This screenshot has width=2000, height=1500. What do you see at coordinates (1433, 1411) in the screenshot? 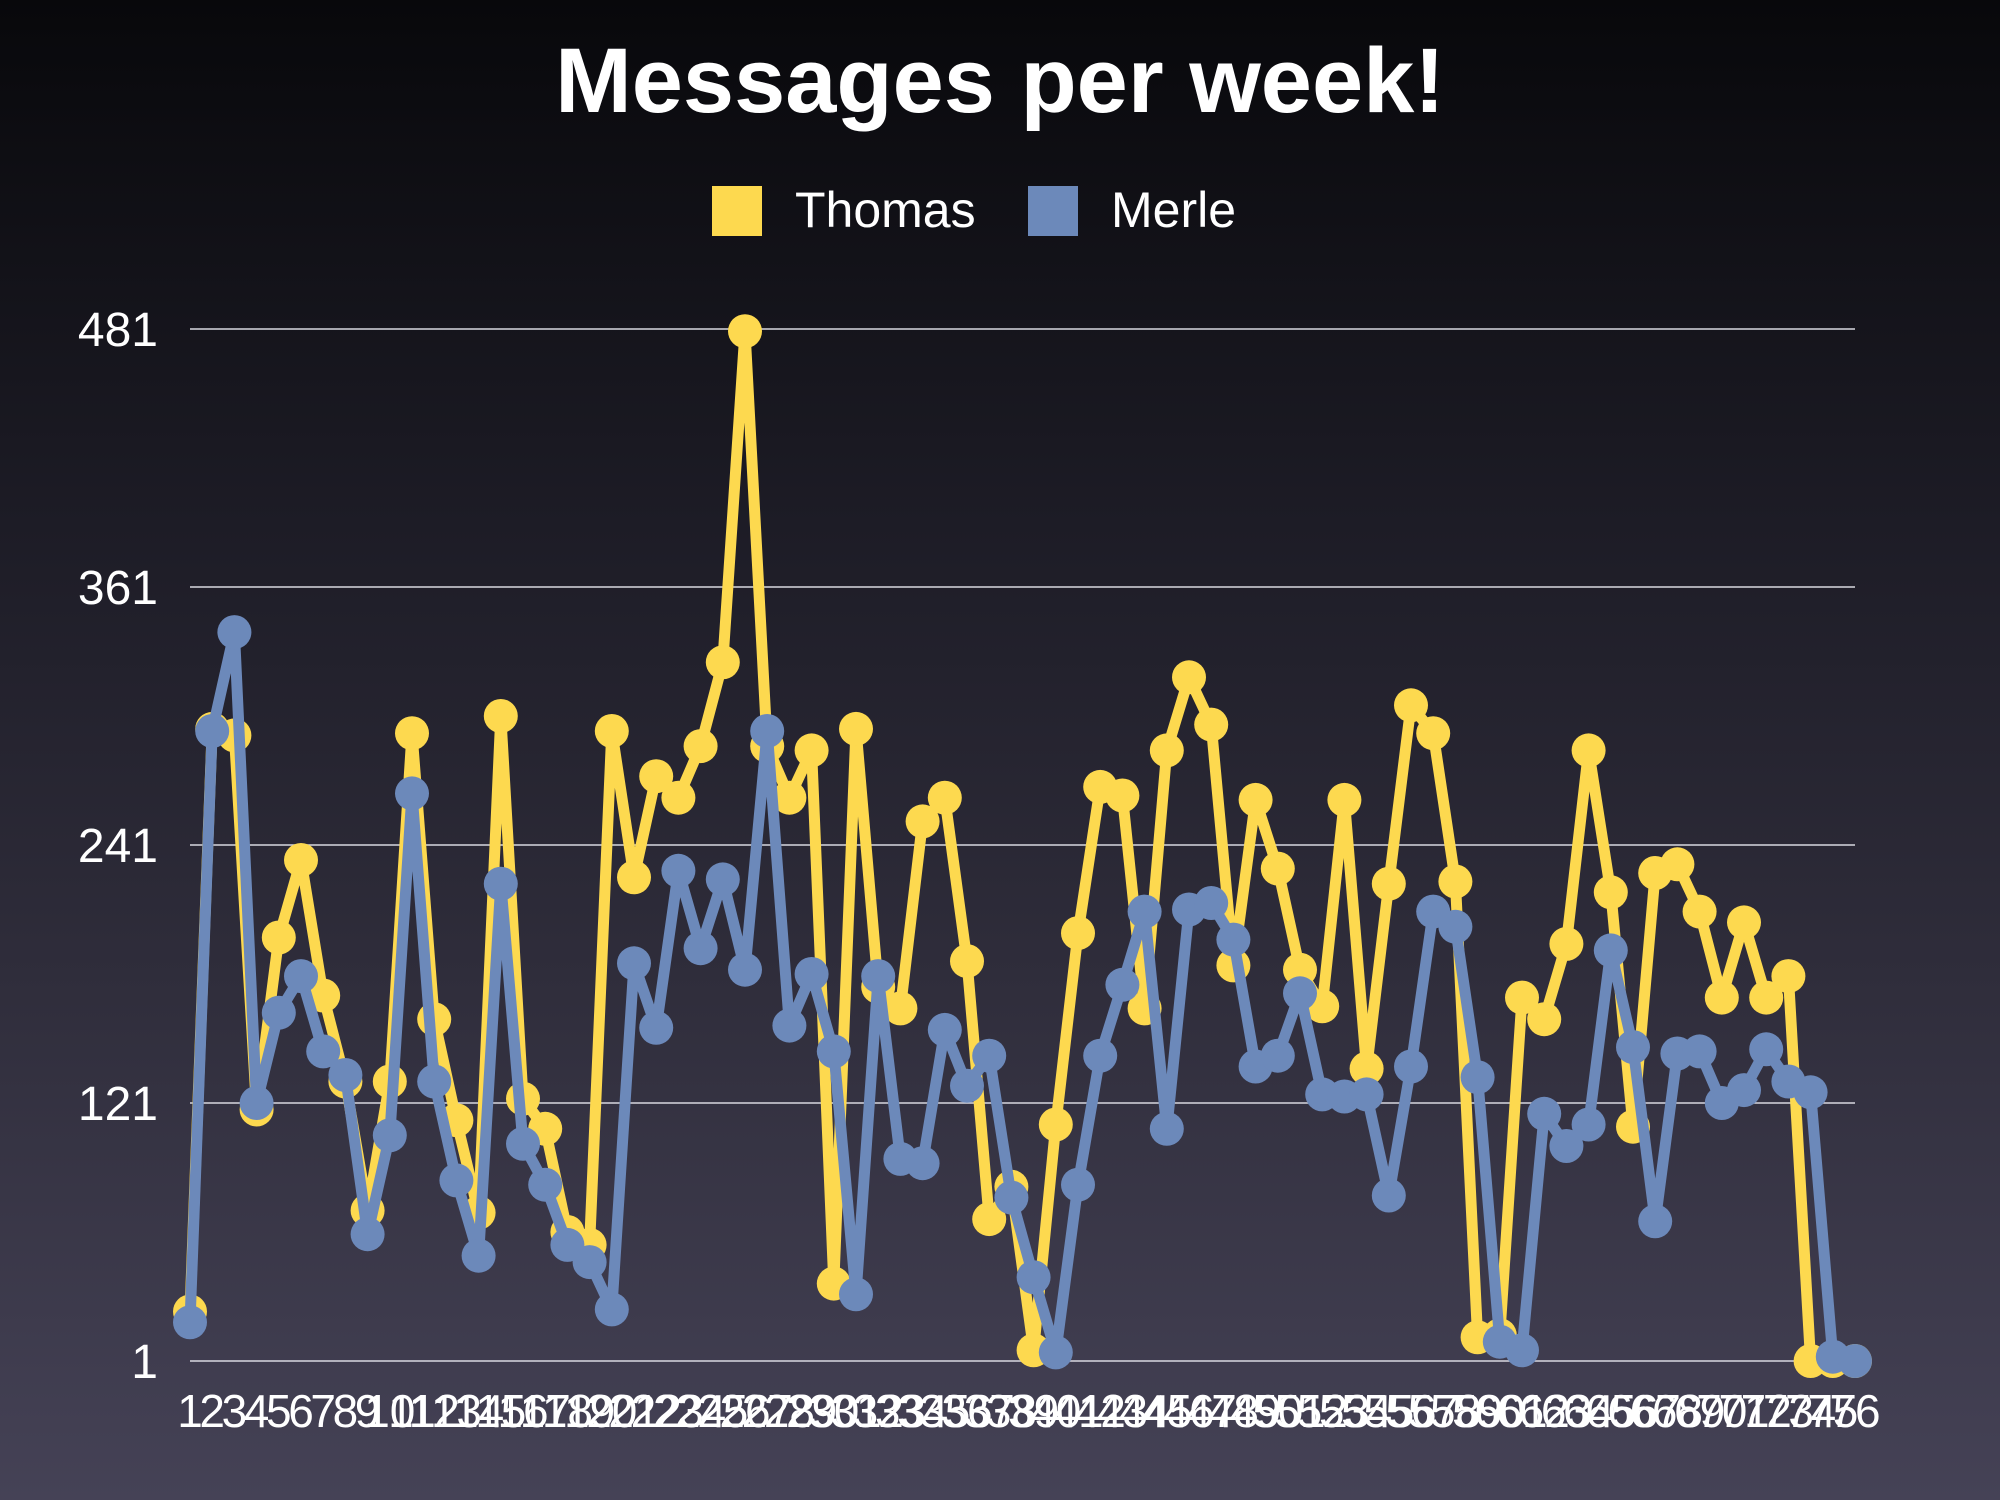
I see `x-tick-label: 57` at bounding box center [1433, 1411].